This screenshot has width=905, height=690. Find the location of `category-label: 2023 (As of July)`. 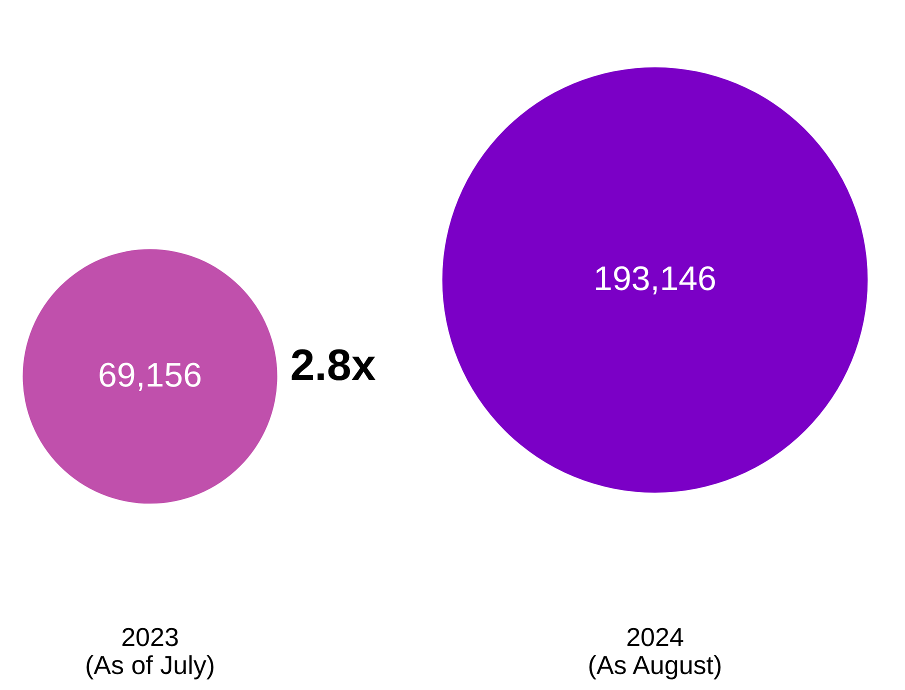

category-label: 2023 (As of July) is located at coordinates (150, 651).